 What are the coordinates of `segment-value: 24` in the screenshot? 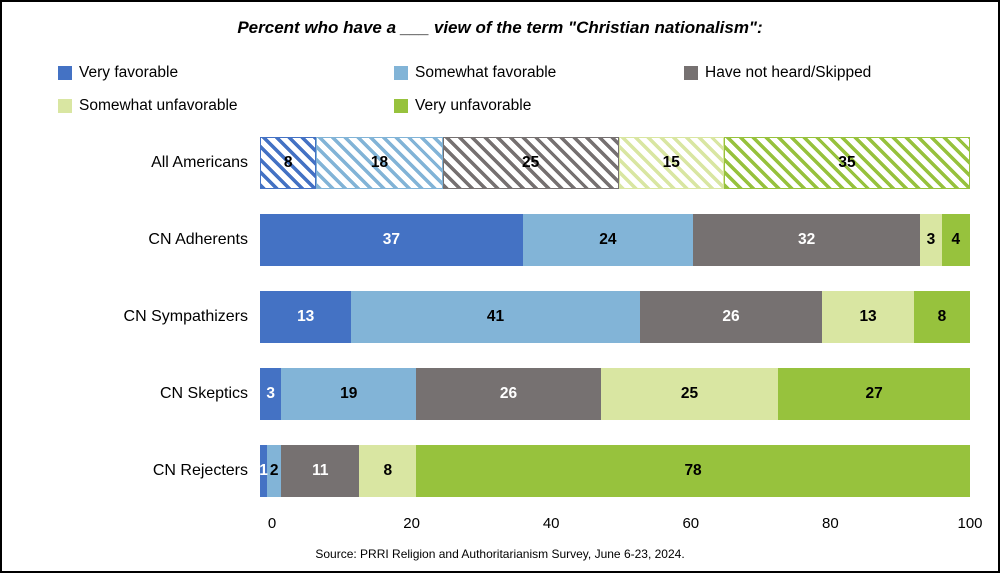 It's located at (608, 239).